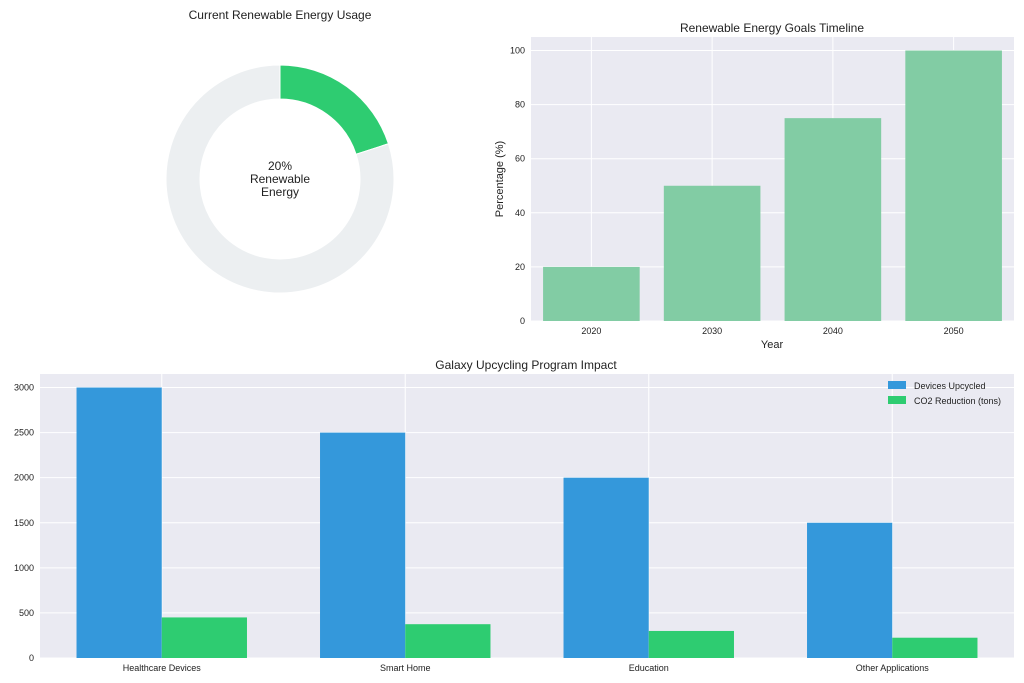  Describe the element at coordinates (953, 186) in the screenshot. I see `bar-2050` at that location.